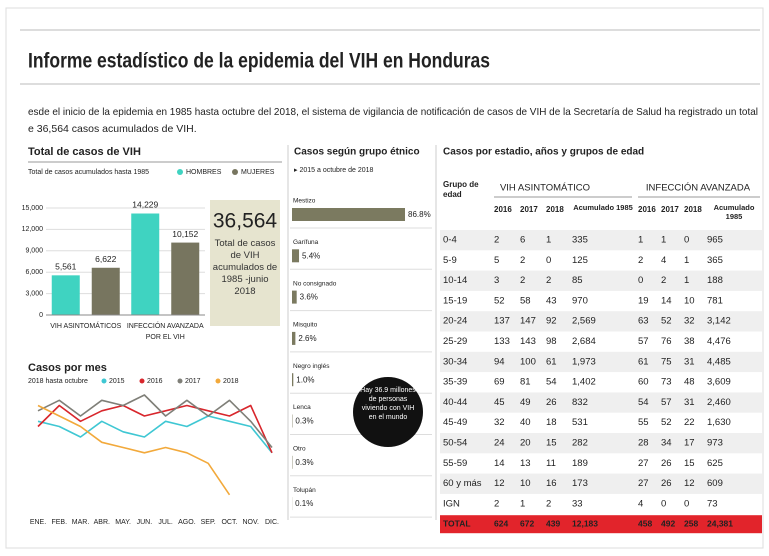 The image size is (769, 556). Describe the element at coordinates (715, 260) in the screenshot. I see `table-cell: 365` at that location.